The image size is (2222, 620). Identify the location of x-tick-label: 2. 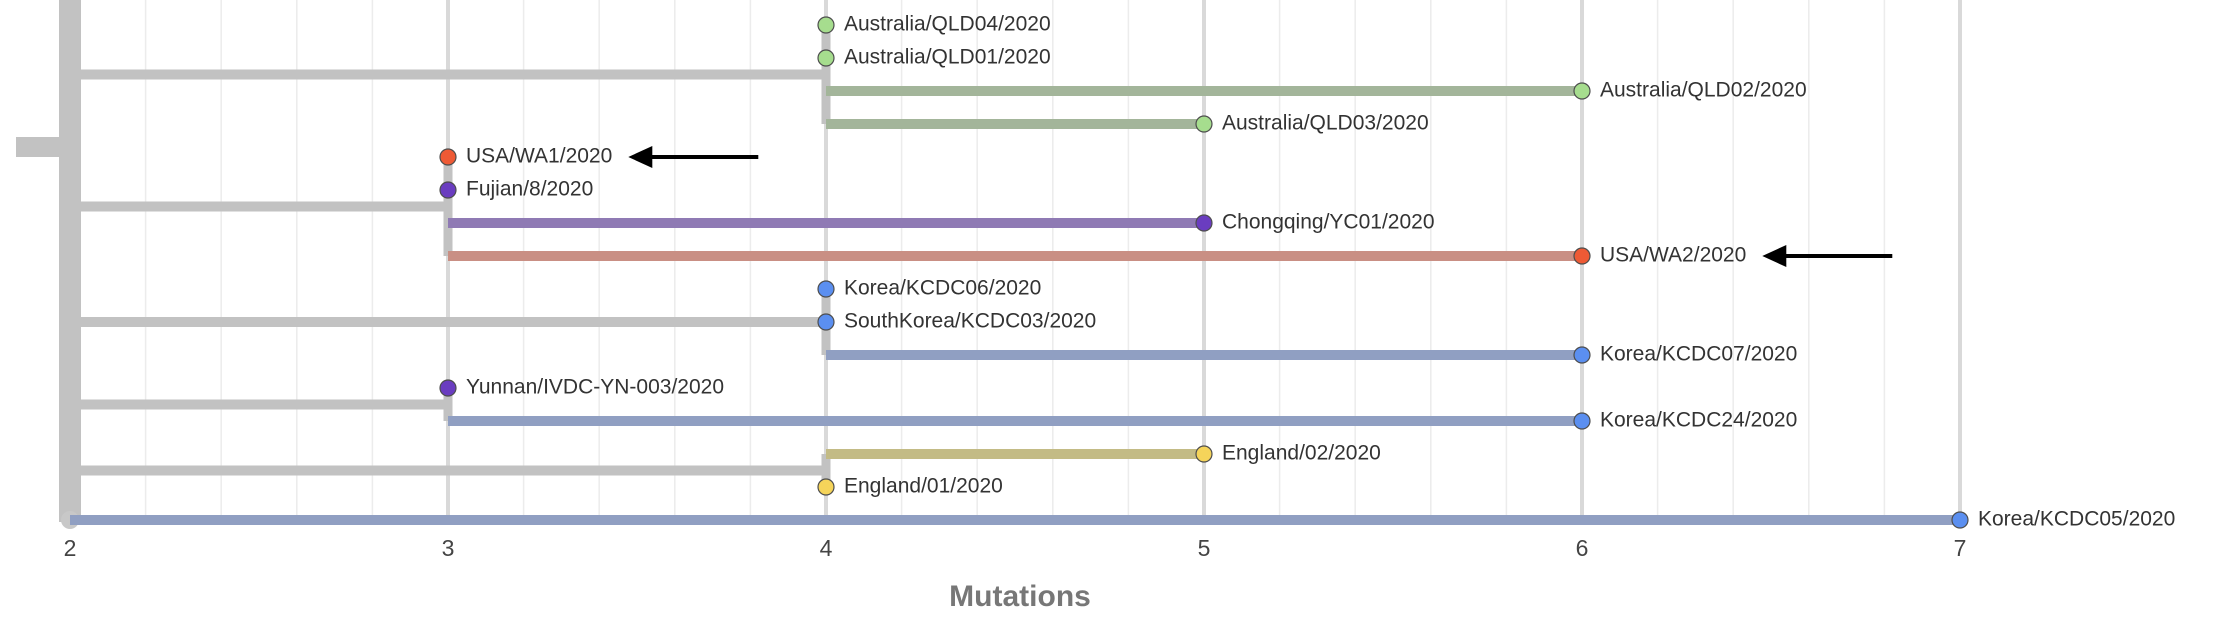
(70, 548).